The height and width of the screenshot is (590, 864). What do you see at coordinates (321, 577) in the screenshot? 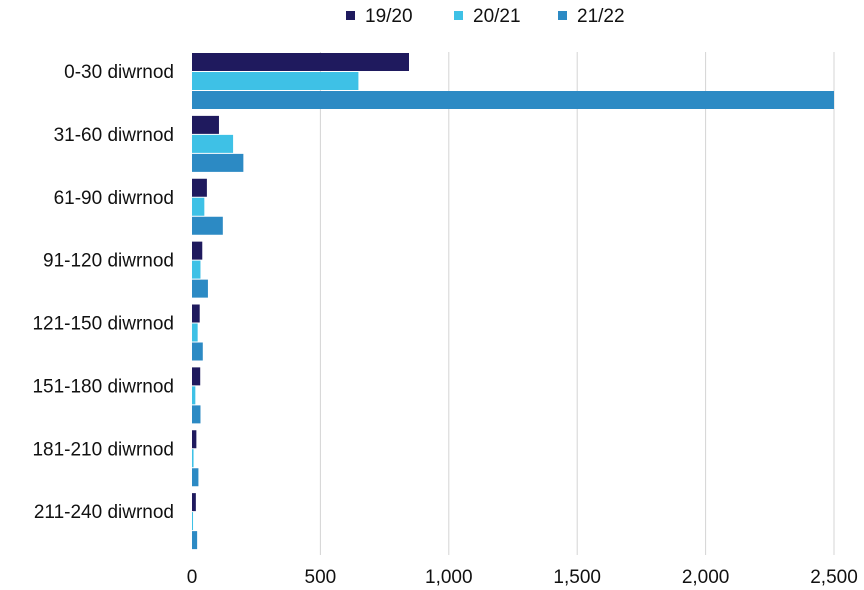
I see `x-tick-label: 500` at bounding box center [321, 577].